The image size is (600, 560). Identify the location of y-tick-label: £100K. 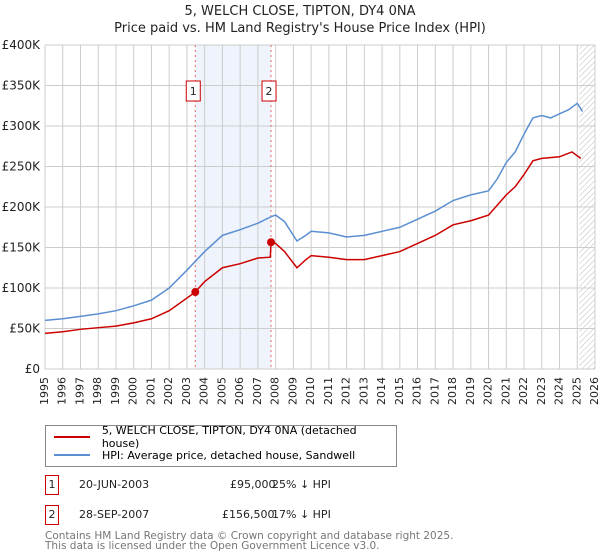
(22, 288).